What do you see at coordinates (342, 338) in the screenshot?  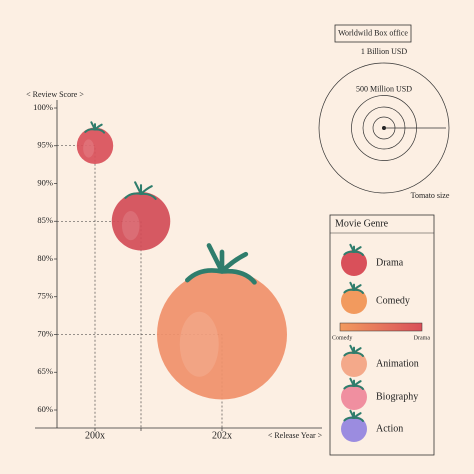 I see `gradient-start-label: Comedy` at bounding box center [342, 338].